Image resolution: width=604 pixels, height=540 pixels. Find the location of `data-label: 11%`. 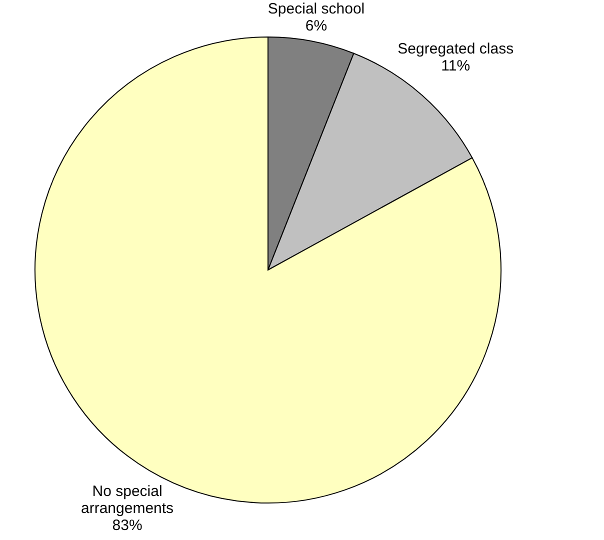

data-label: 11% is located at coordinates (455, 66).